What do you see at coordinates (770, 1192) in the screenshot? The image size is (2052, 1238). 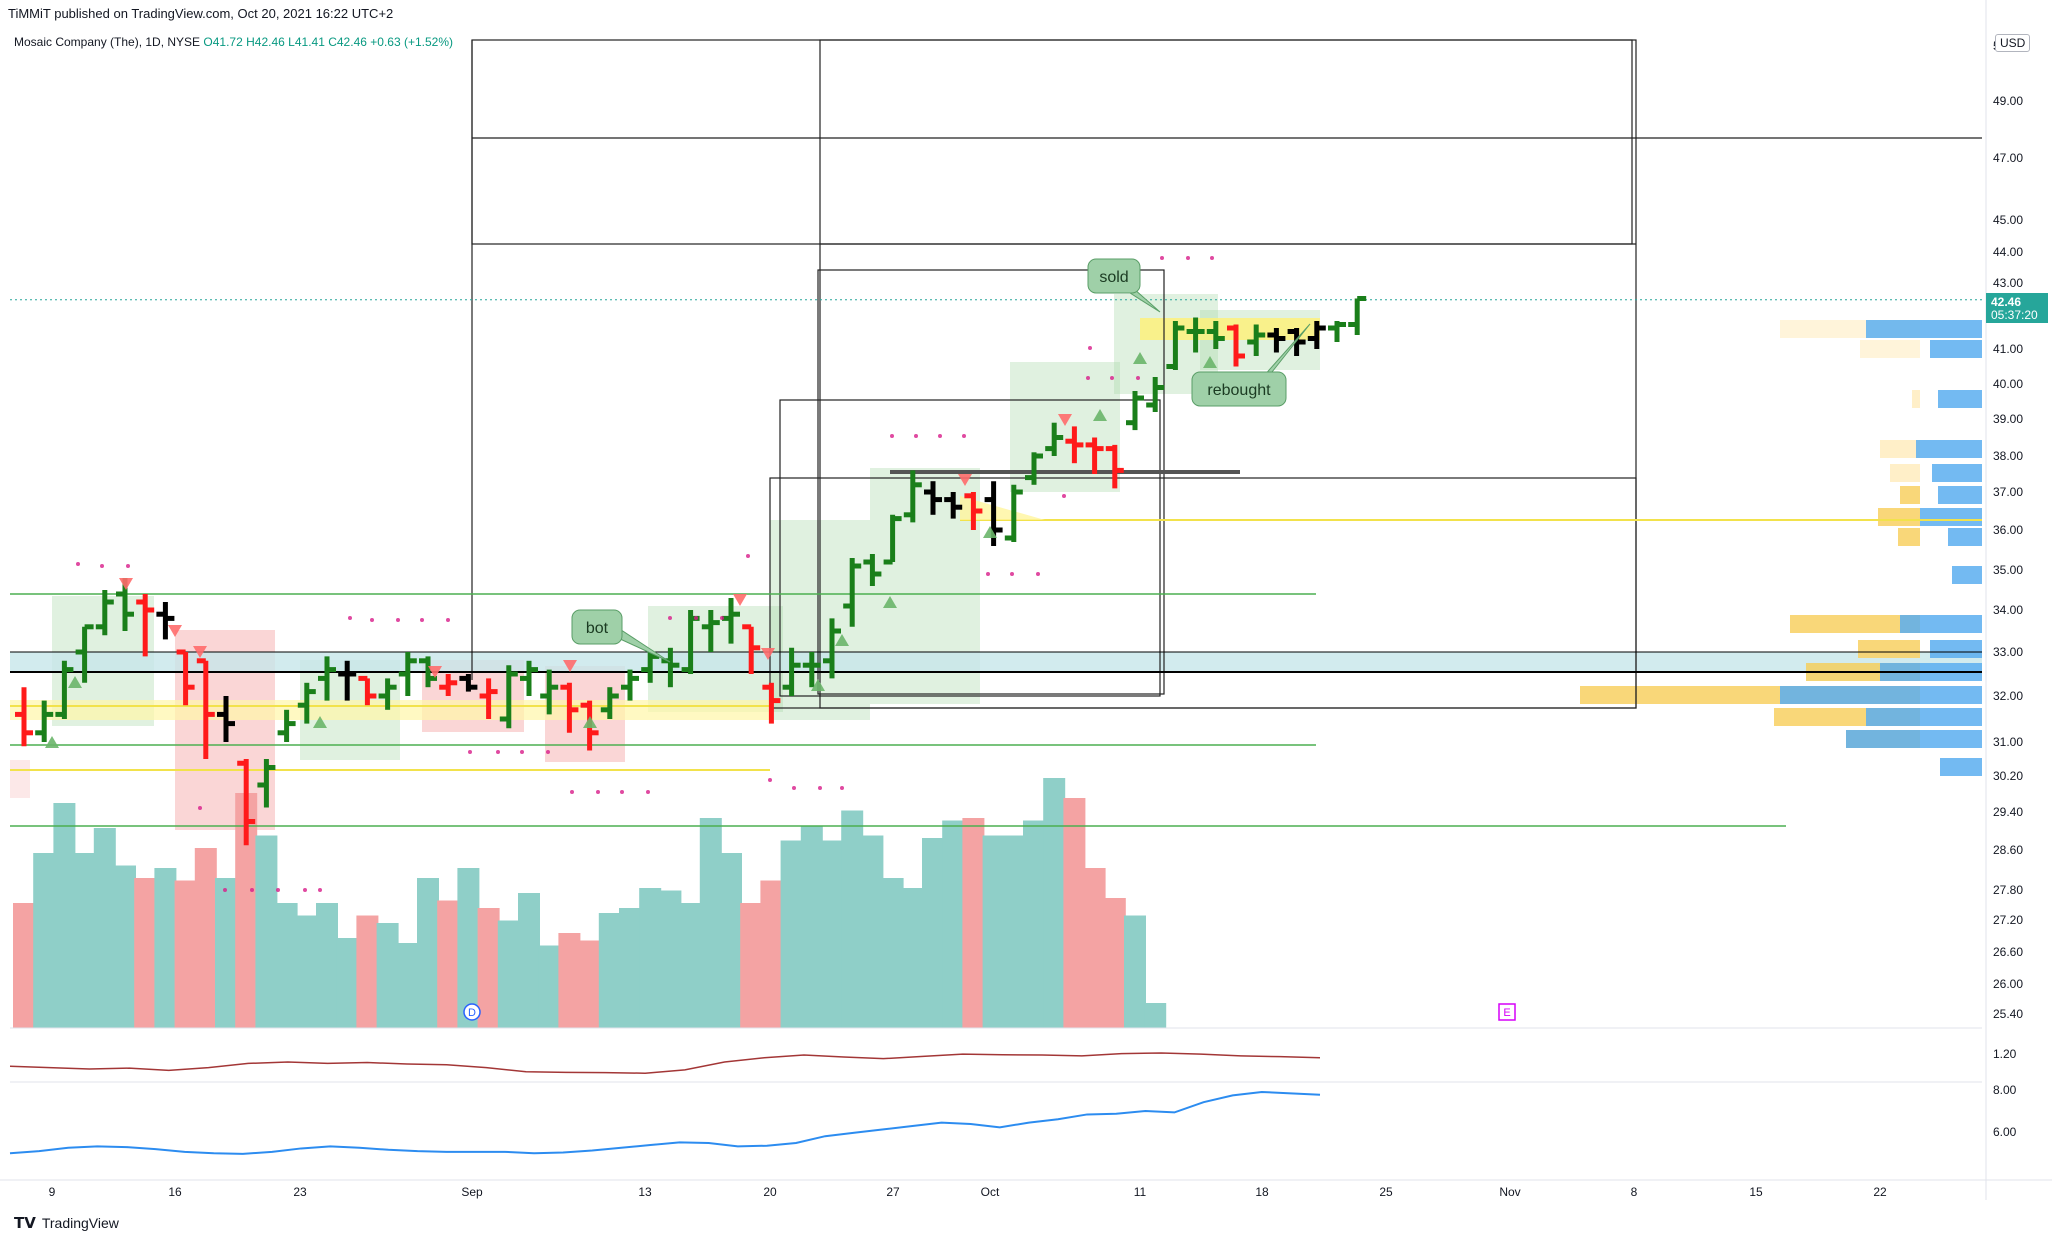 I see `time-tick-label: 20` at bounding box center [770, 1192].